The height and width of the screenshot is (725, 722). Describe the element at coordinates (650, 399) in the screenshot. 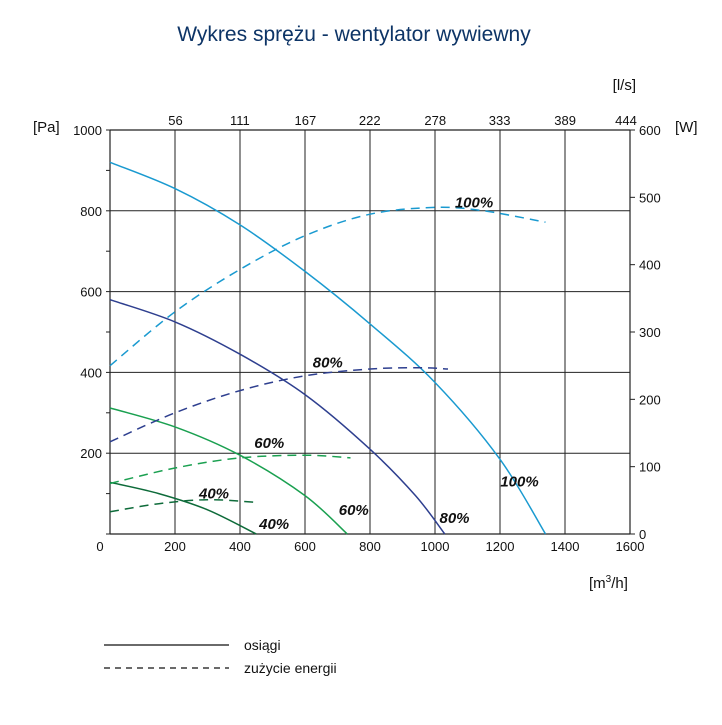

I see `y-right-tick-label: 200` at that location.